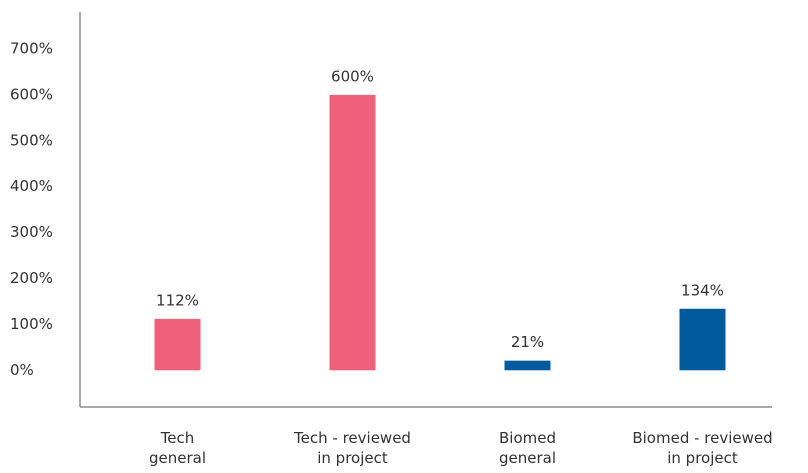 The height and width of the screenshot is (473, 808). I want to click on x-tick-label: Biomed - reviewed in project, so click(702, 448).